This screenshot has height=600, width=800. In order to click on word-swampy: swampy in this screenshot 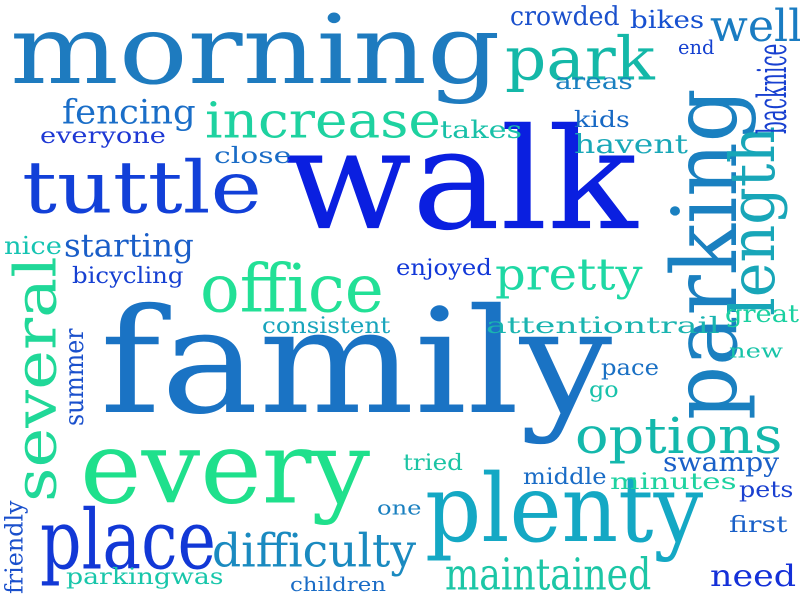, I will do `click(721, 463)`.